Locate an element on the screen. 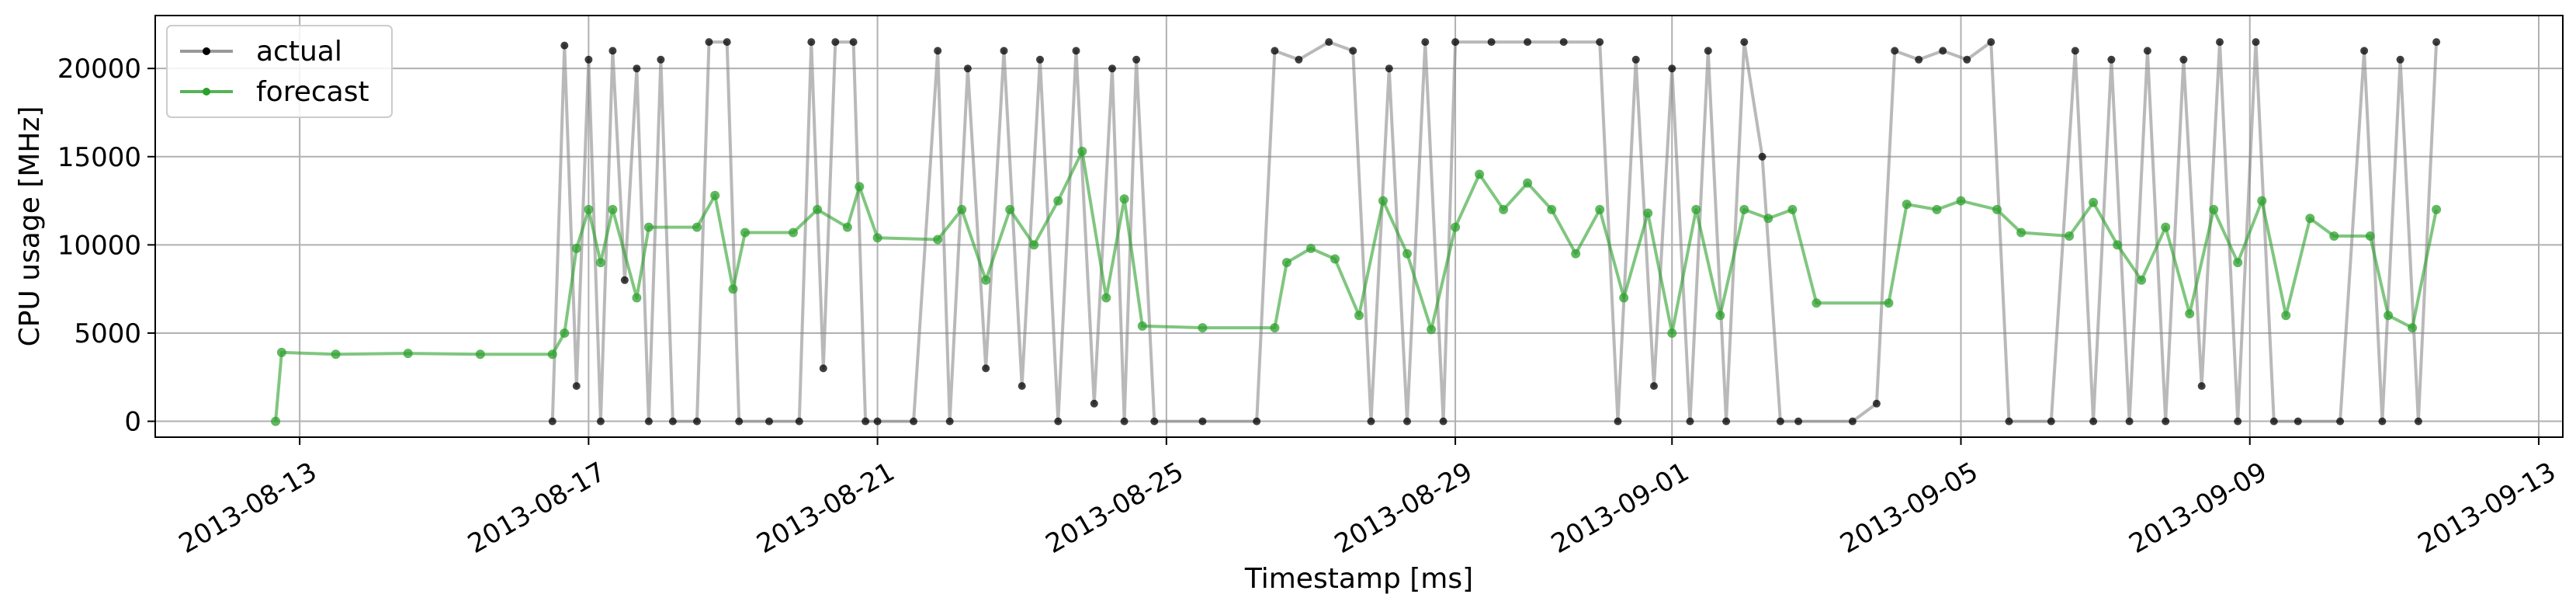  y-tick-label: 5000 is located at coordinates (107, 333).